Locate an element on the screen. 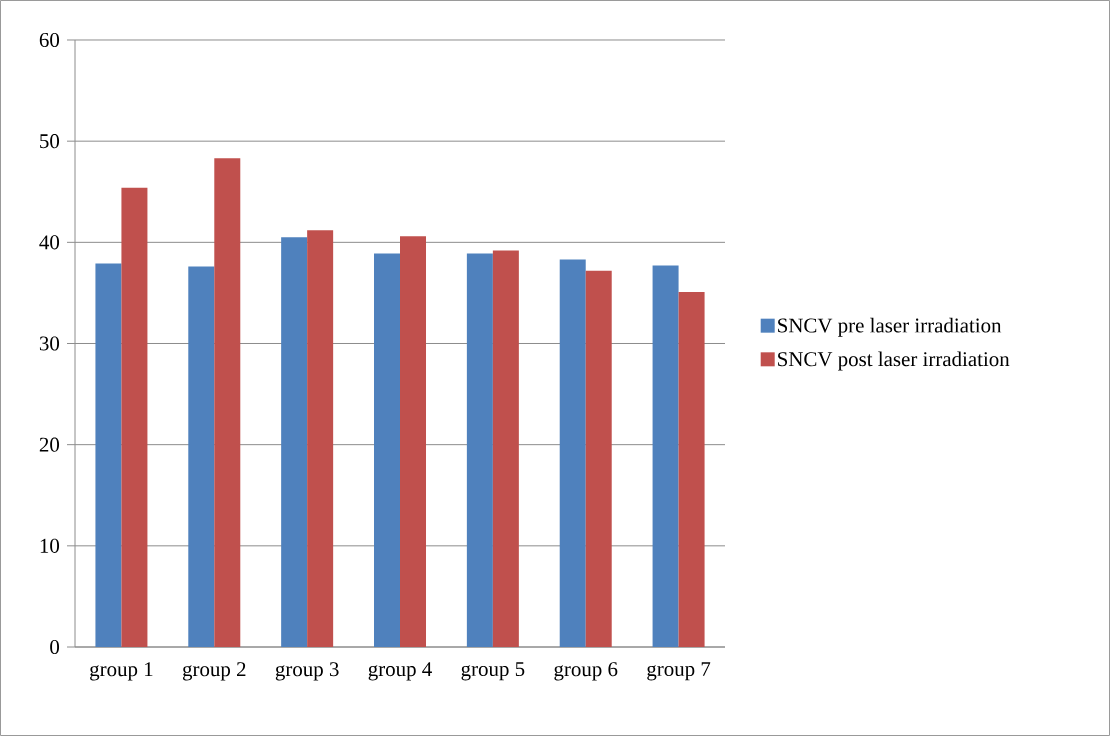 The width and height of the screenshot is (1110, 736). x-tick-label: group 4 is located at coordinates (400, 671).